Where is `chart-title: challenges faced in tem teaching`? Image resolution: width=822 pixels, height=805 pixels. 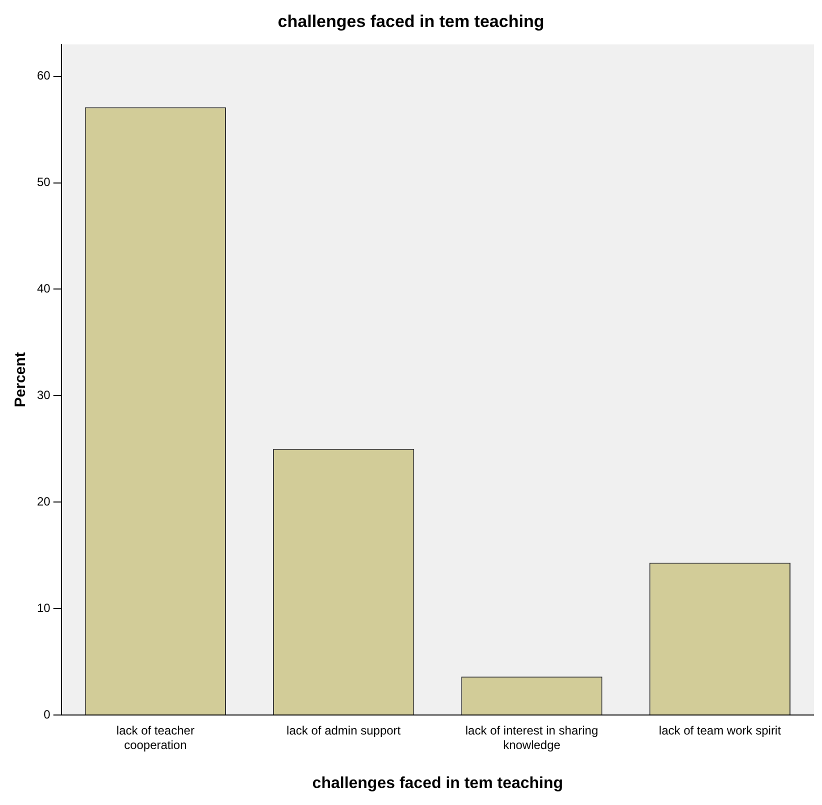
chart-title: challenges faced in tem teaching is located at coordinates (411, 21).